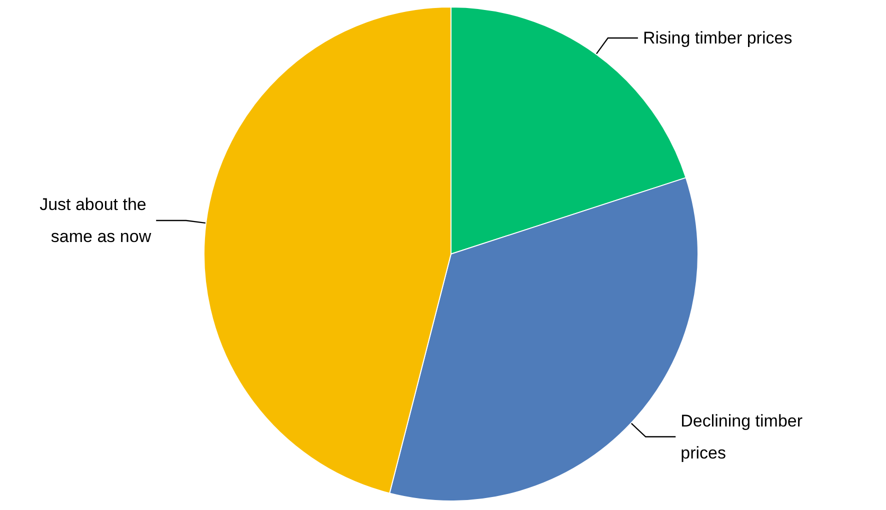  What do you see at coordinates (744, 436) in the screenshot?
I see `slice-label: Declining timber prices` at bounding box center [744, 436].